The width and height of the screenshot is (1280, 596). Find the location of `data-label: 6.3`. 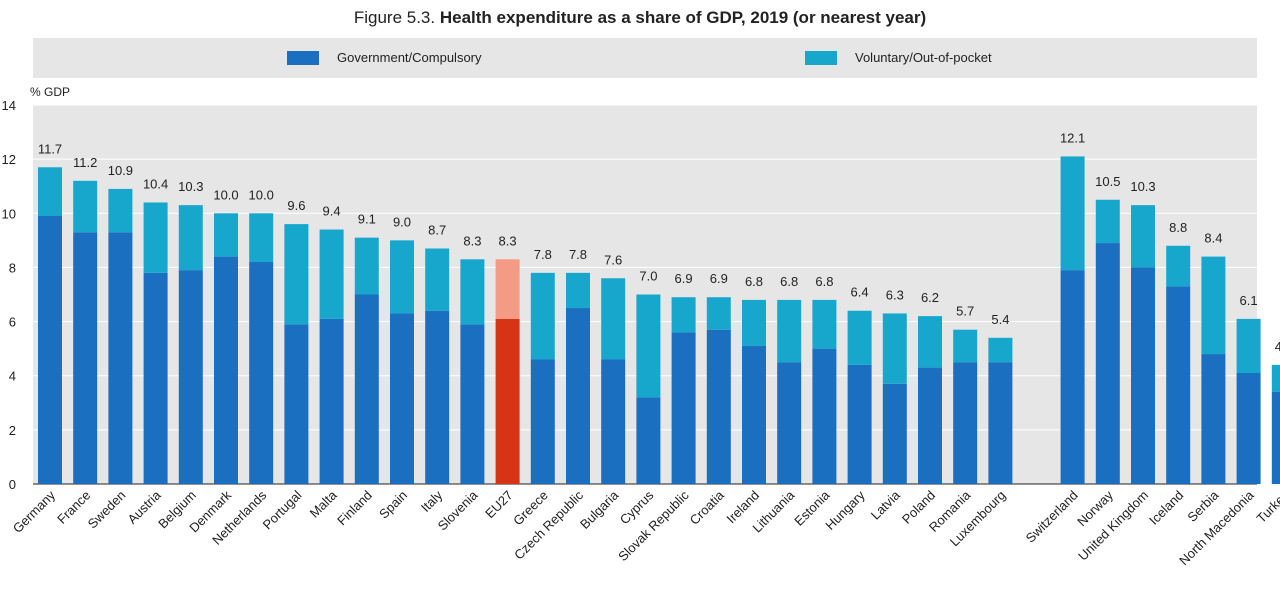

data-label: 6.3 is located at coordinates (895, 294).